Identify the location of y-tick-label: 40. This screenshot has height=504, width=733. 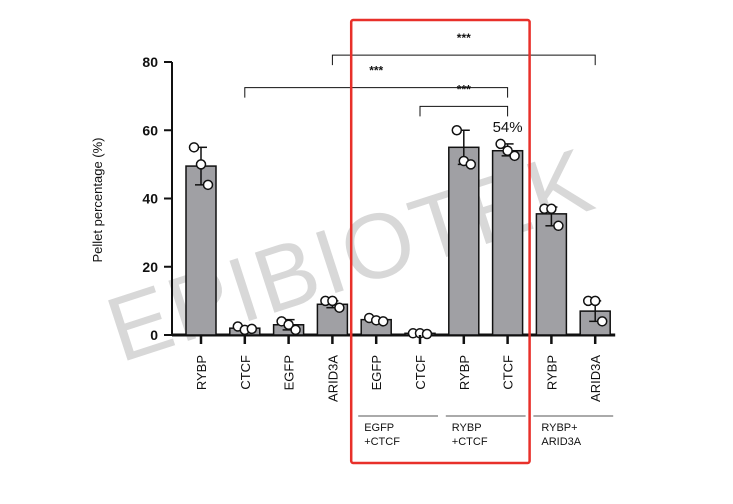
(150, 199).